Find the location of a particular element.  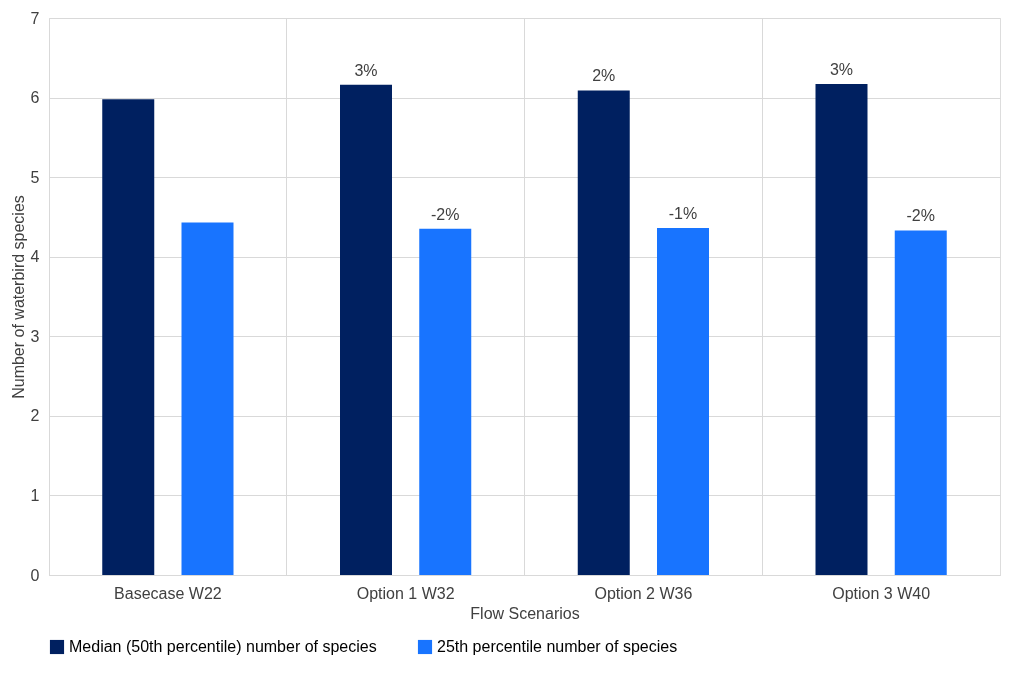

x-axis-title: Flow Scenarios is located at coordinates (525, 613).